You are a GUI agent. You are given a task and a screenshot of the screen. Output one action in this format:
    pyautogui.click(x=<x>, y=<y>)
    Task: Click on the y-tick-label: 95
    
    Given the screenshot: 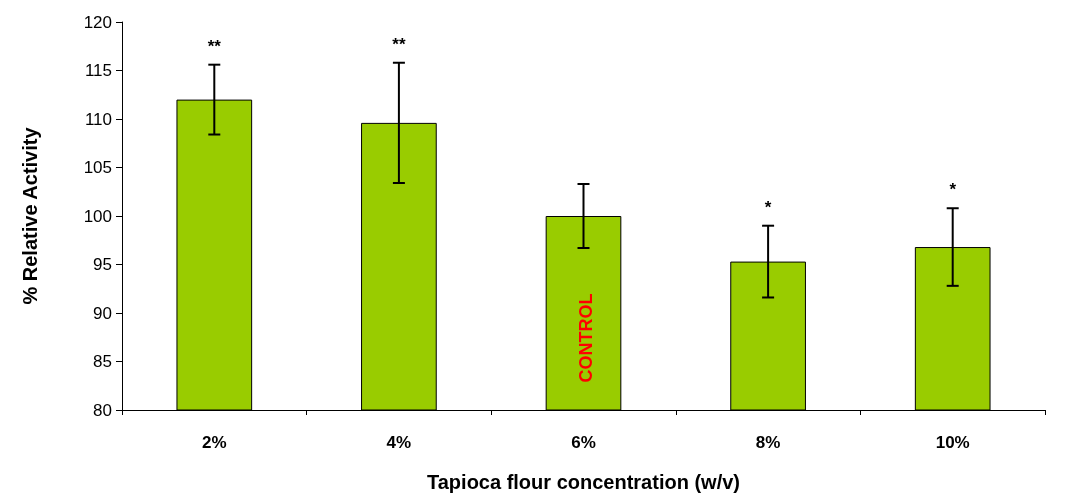 What is the action you would take?
    pyautogui.click(x=102, y=264)
    